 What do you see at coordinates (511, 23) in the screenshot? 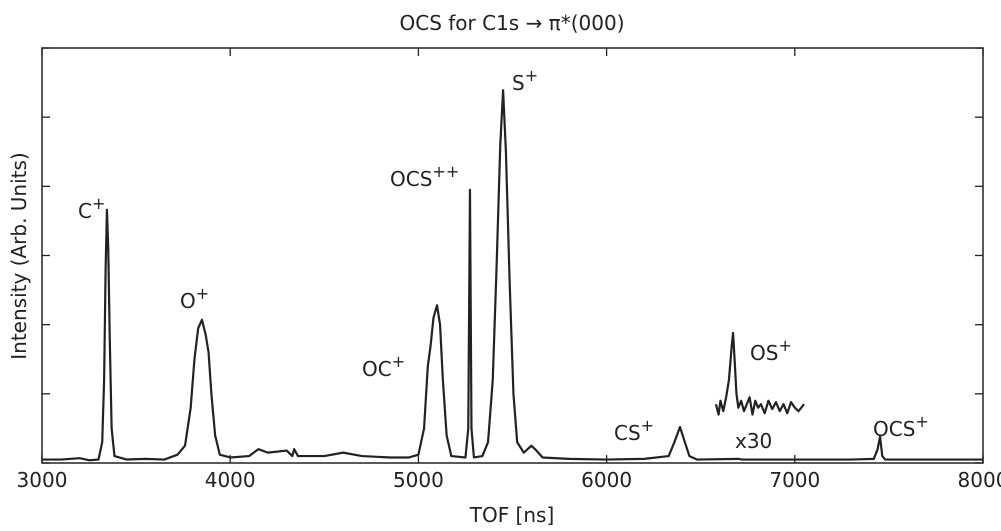
I see `chart-title: OCS for C1s → π*(000)` at bounding box center [511, 23].